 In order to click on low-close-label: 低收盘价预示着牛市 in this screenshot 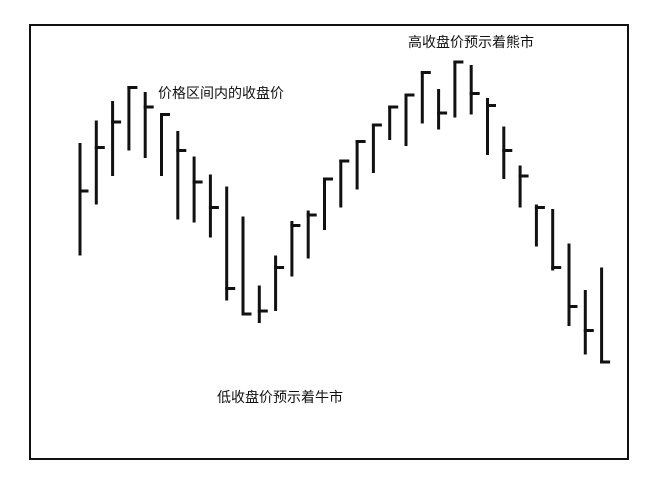, I will do `click(280, 398)`.